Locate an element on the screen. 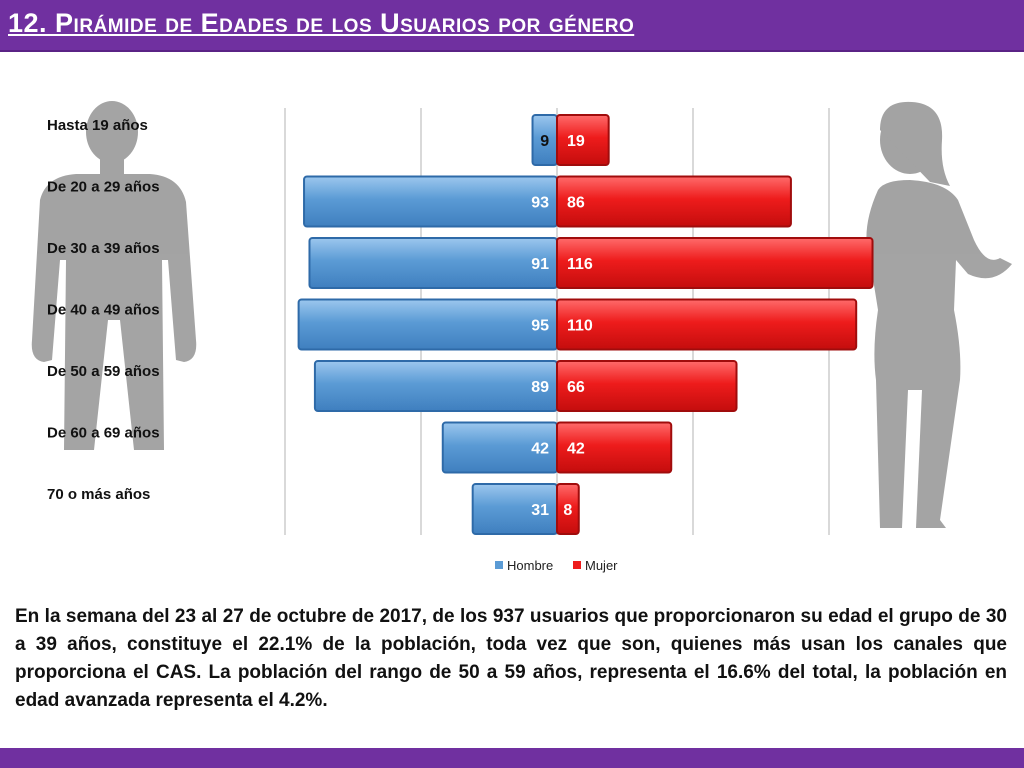  data-label-hombre: 95 is located at coordinates (540, 326).